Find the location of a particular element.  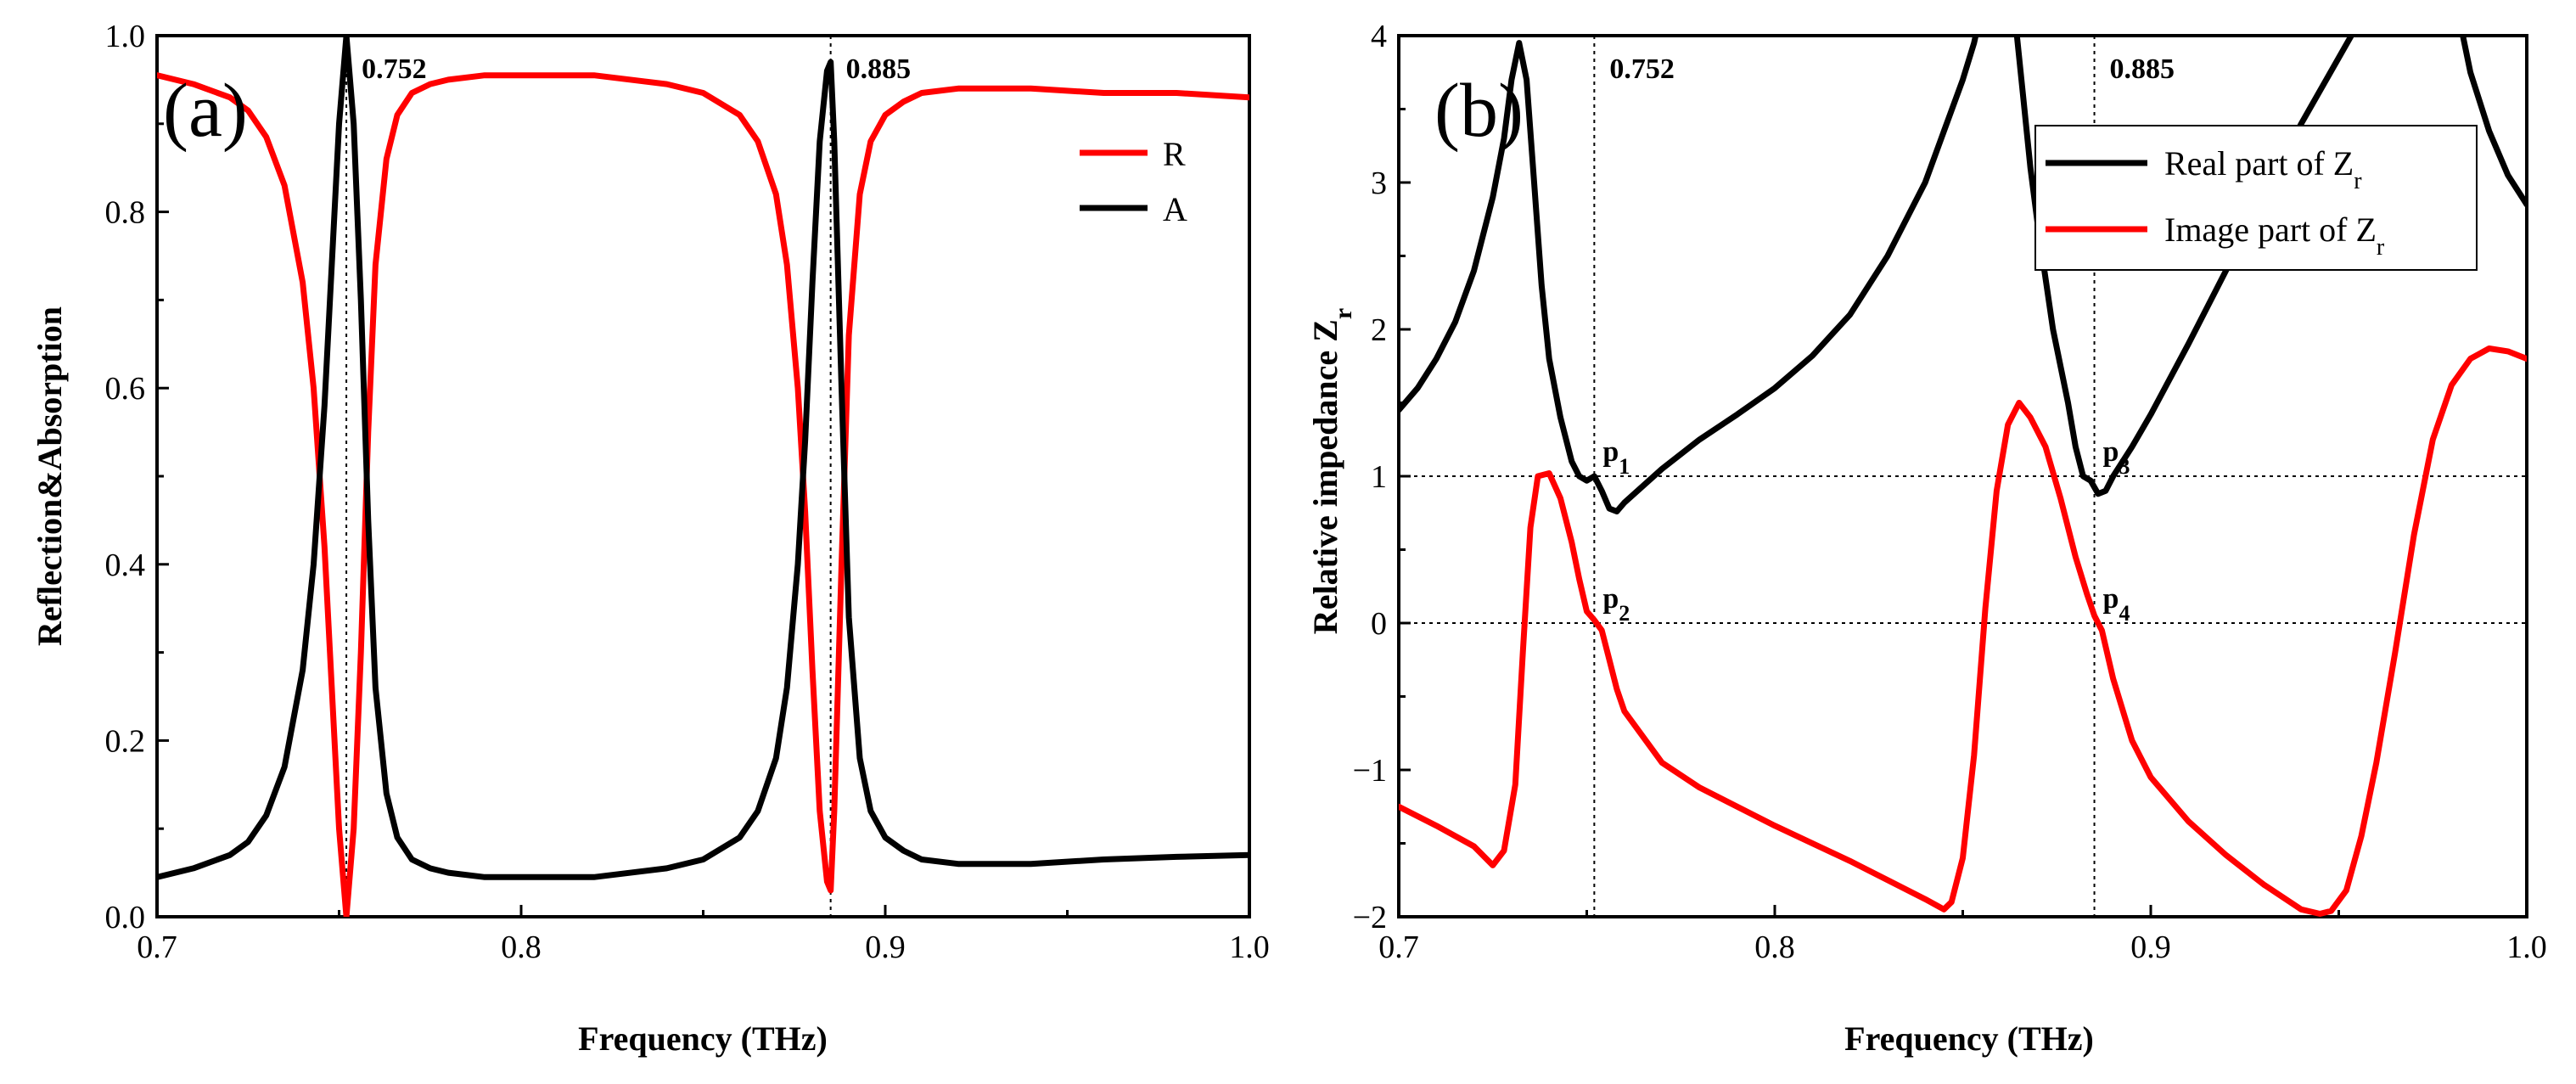

y-tick-label: 4 is located at coordinates (1379, 36).